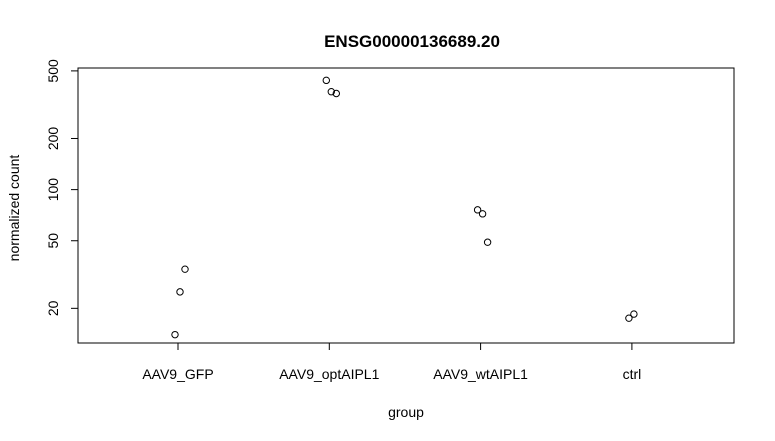 The height and width of the screenshot is (441, 775). Describe the element at coordinates (61, 187) in the screenshot. I see `y-axis: 20 50 100 200 500` at that location.